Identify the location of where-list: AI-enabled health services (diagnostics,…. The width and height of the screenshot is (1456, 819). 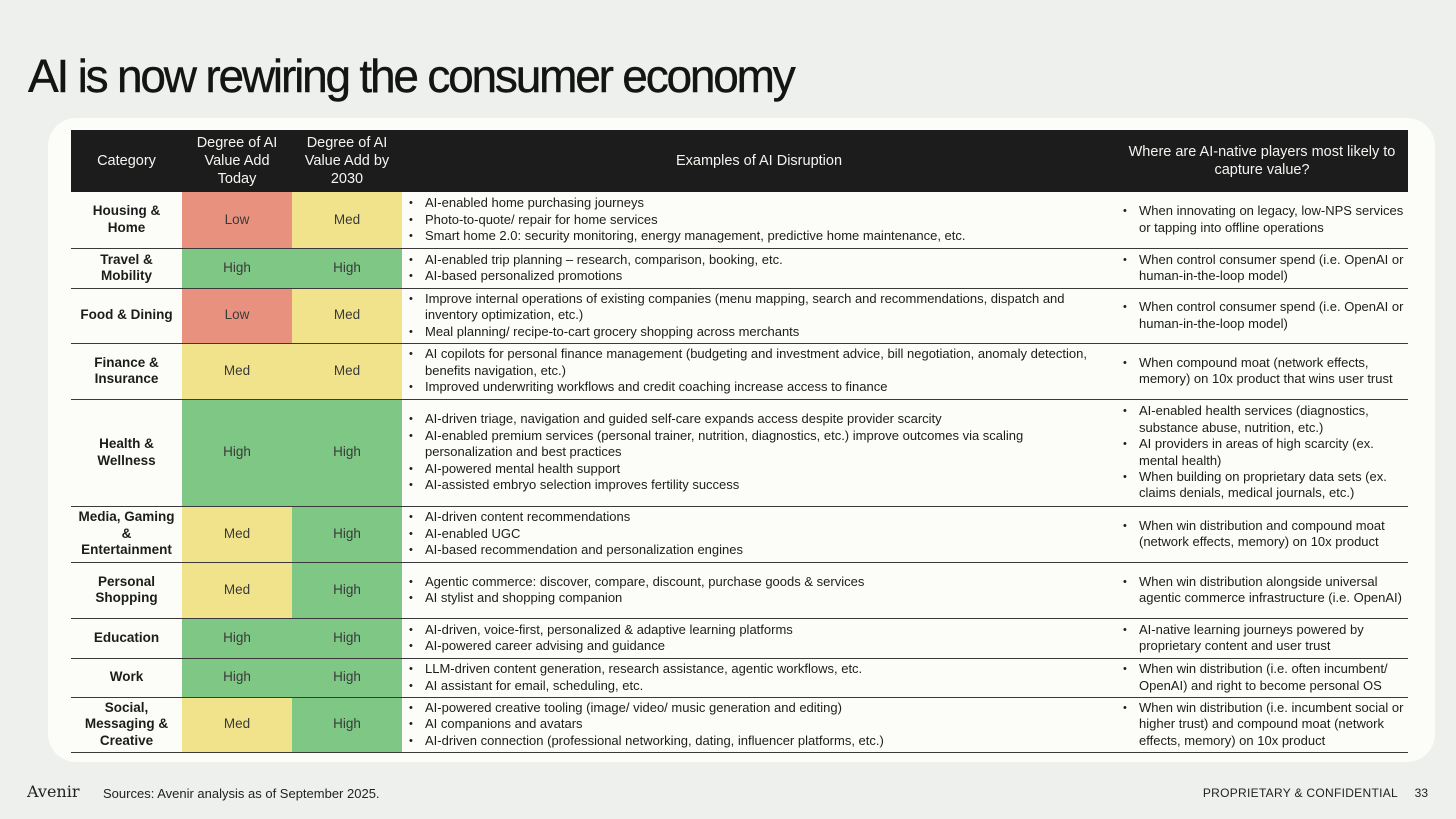
(1263, 452).